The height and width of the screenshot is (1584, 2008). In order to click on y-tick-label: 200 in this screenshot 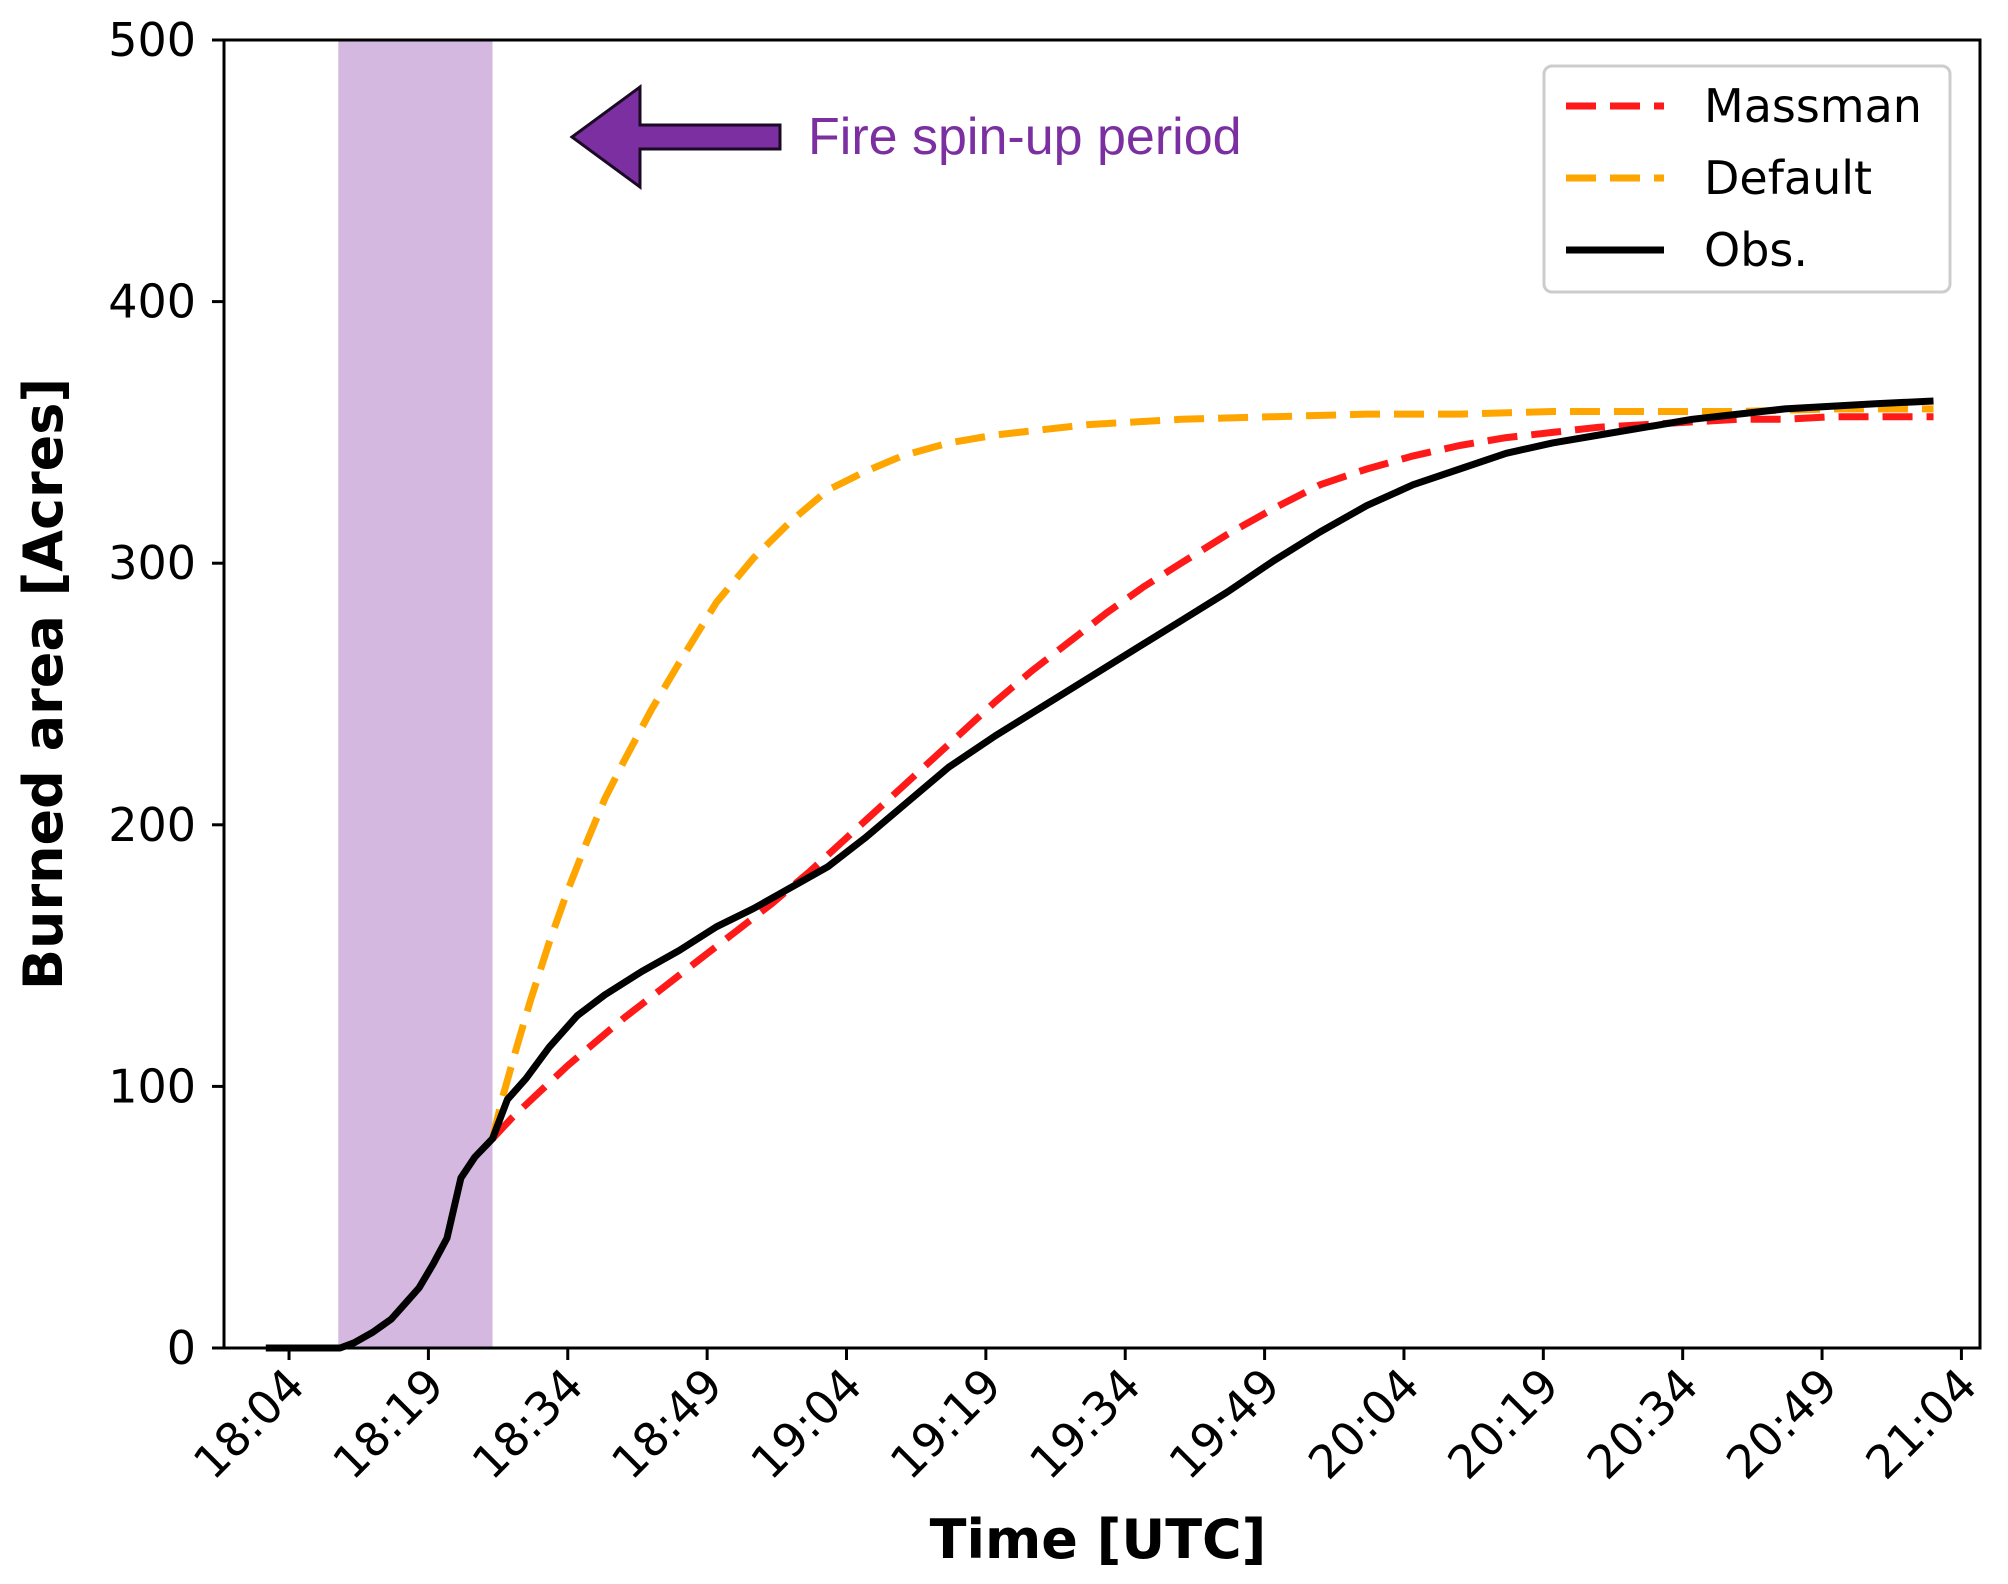, I will do `click(152, 825)`.